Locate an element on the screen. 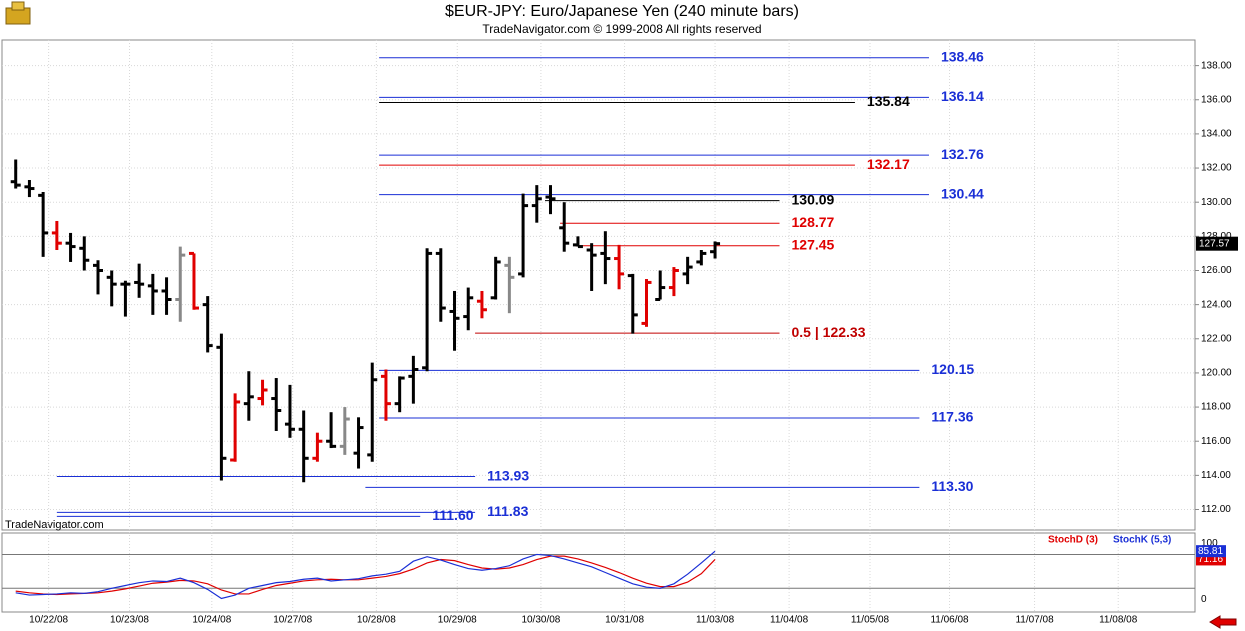  level-label: 117.36 is located at coordinates (952, 417).